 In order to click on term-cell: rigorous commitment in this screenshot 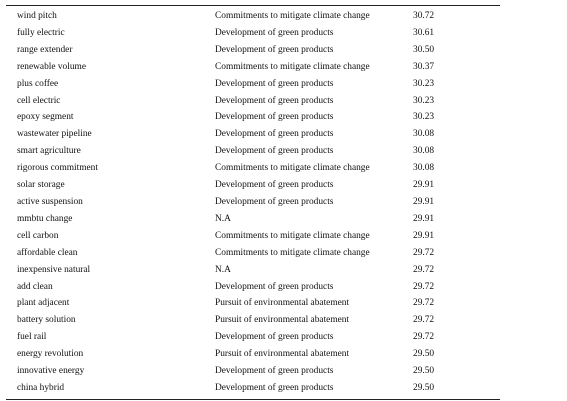, I will do `click(57, 168)`.